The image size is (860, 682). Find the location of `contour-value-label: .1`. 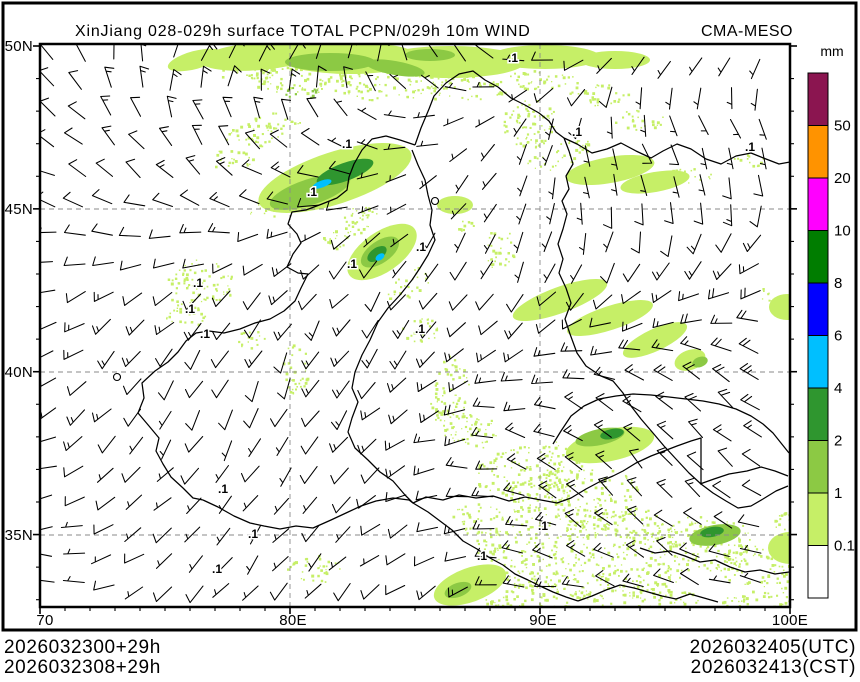

contour-value-label: .1 is located at coordinates (223, 489).